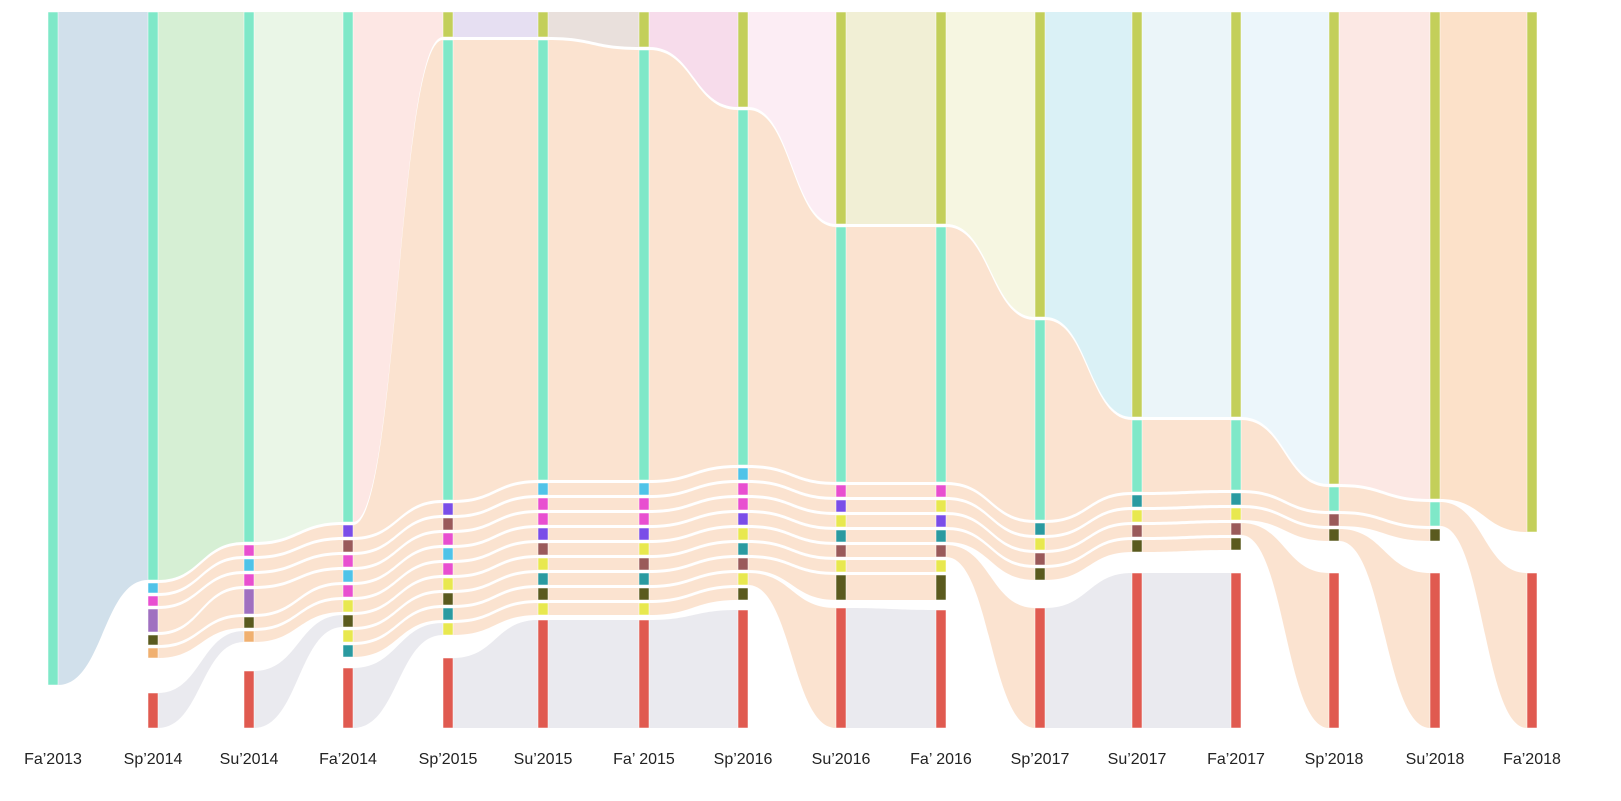 This screenshot has width=1621, height=801. Describe the element at coordinates (1532, 759) in the screenshot. I see `x-tick-label: Fa’2018` at that location.